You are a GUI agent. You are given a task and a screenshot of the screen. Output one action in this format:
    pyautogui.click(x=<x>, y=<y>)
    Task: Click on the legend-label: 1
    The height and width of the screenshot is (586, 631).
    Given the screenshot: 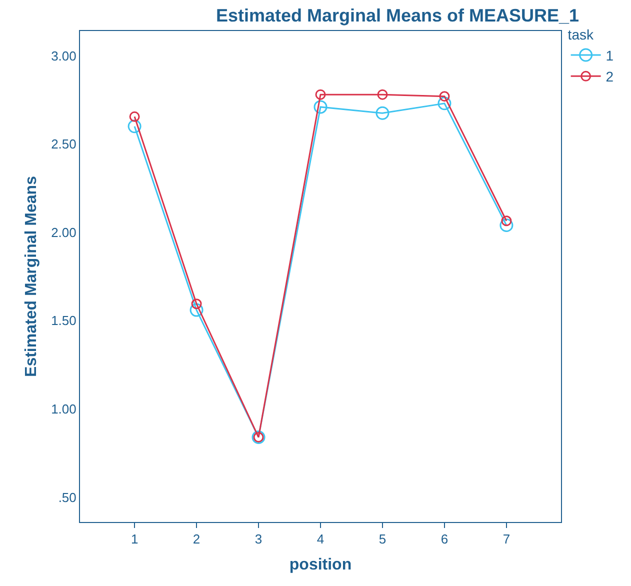 What is the action you would take?
    pyautogui.click(x=610, y=55)
    